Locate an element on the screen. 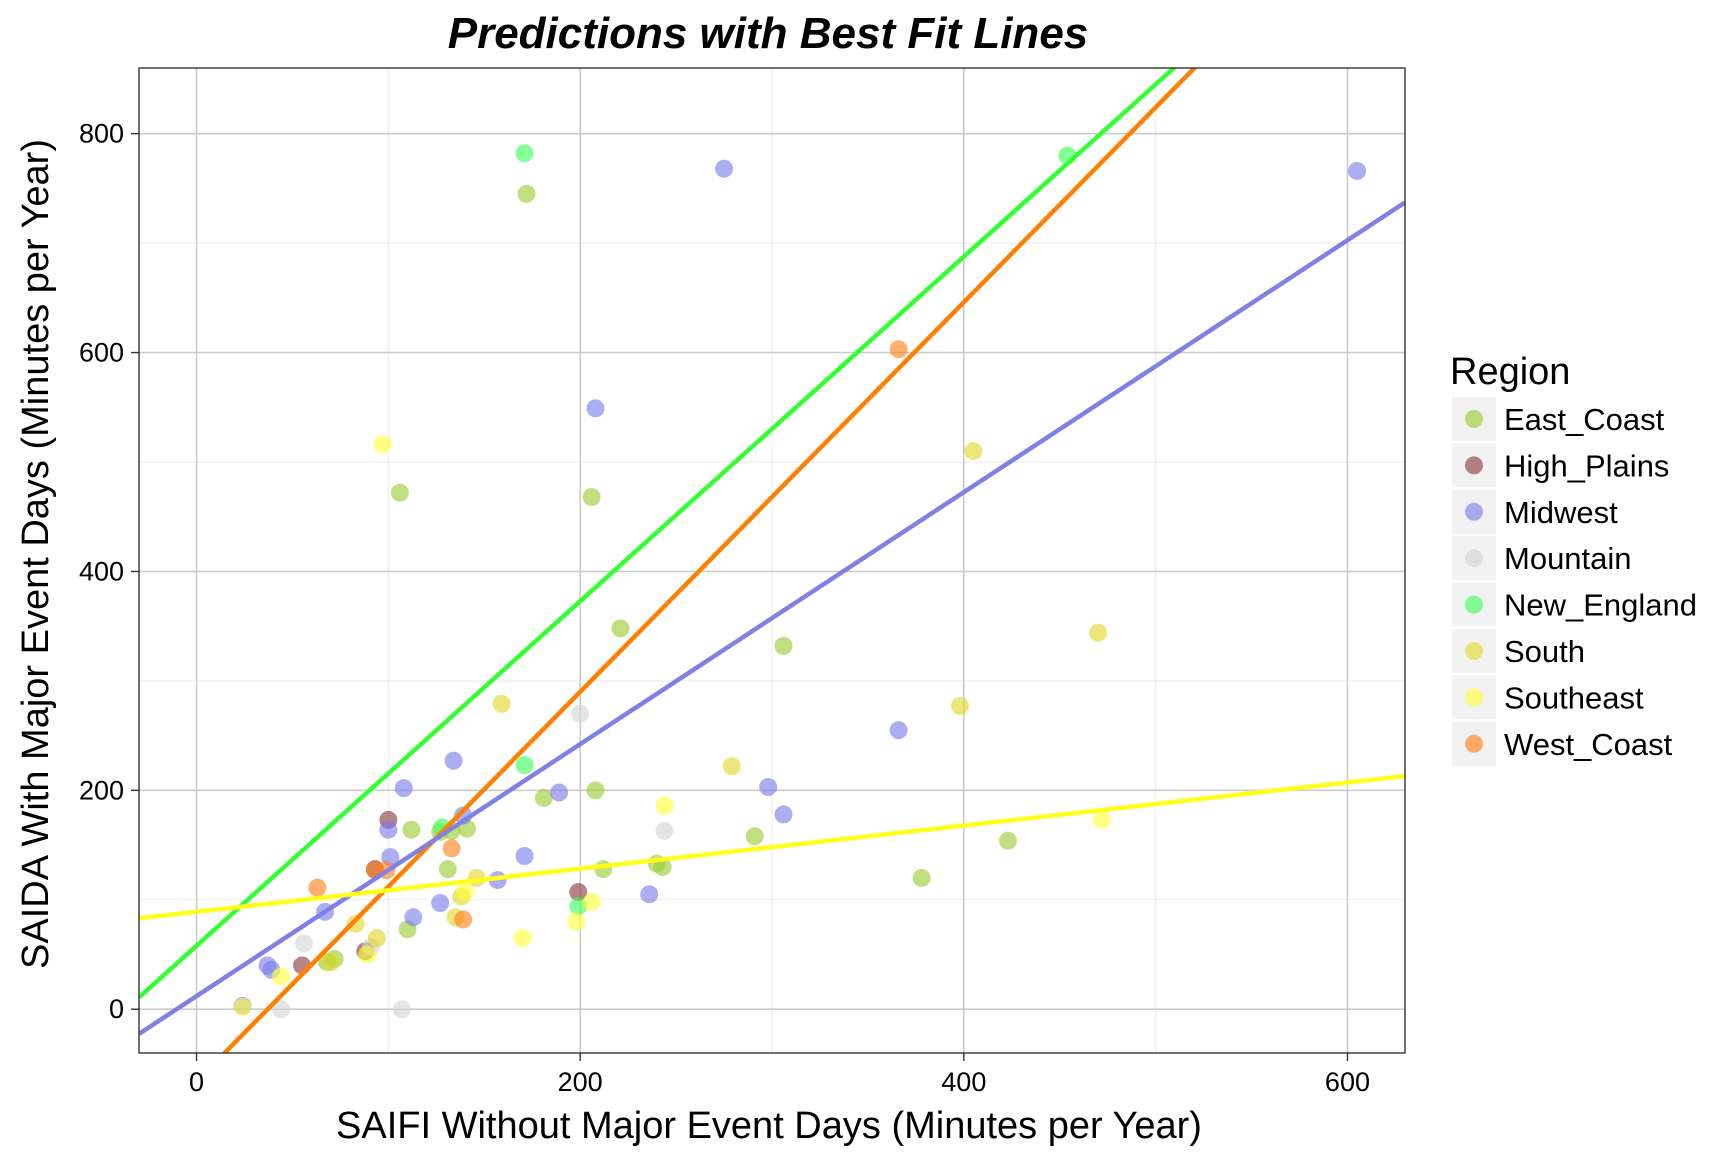  x-tick-label: 600 is located at coordinates (1347, 1082).